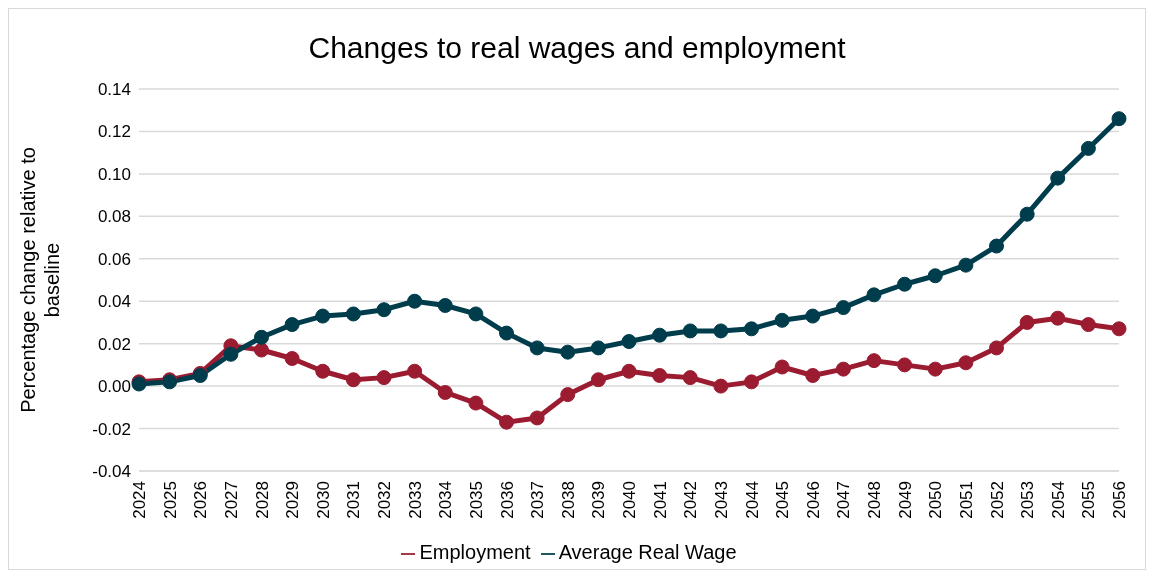  Describe the element at coordinates (446, 500) in the screenshot. I see `x-tick-label: 2034` at that location.